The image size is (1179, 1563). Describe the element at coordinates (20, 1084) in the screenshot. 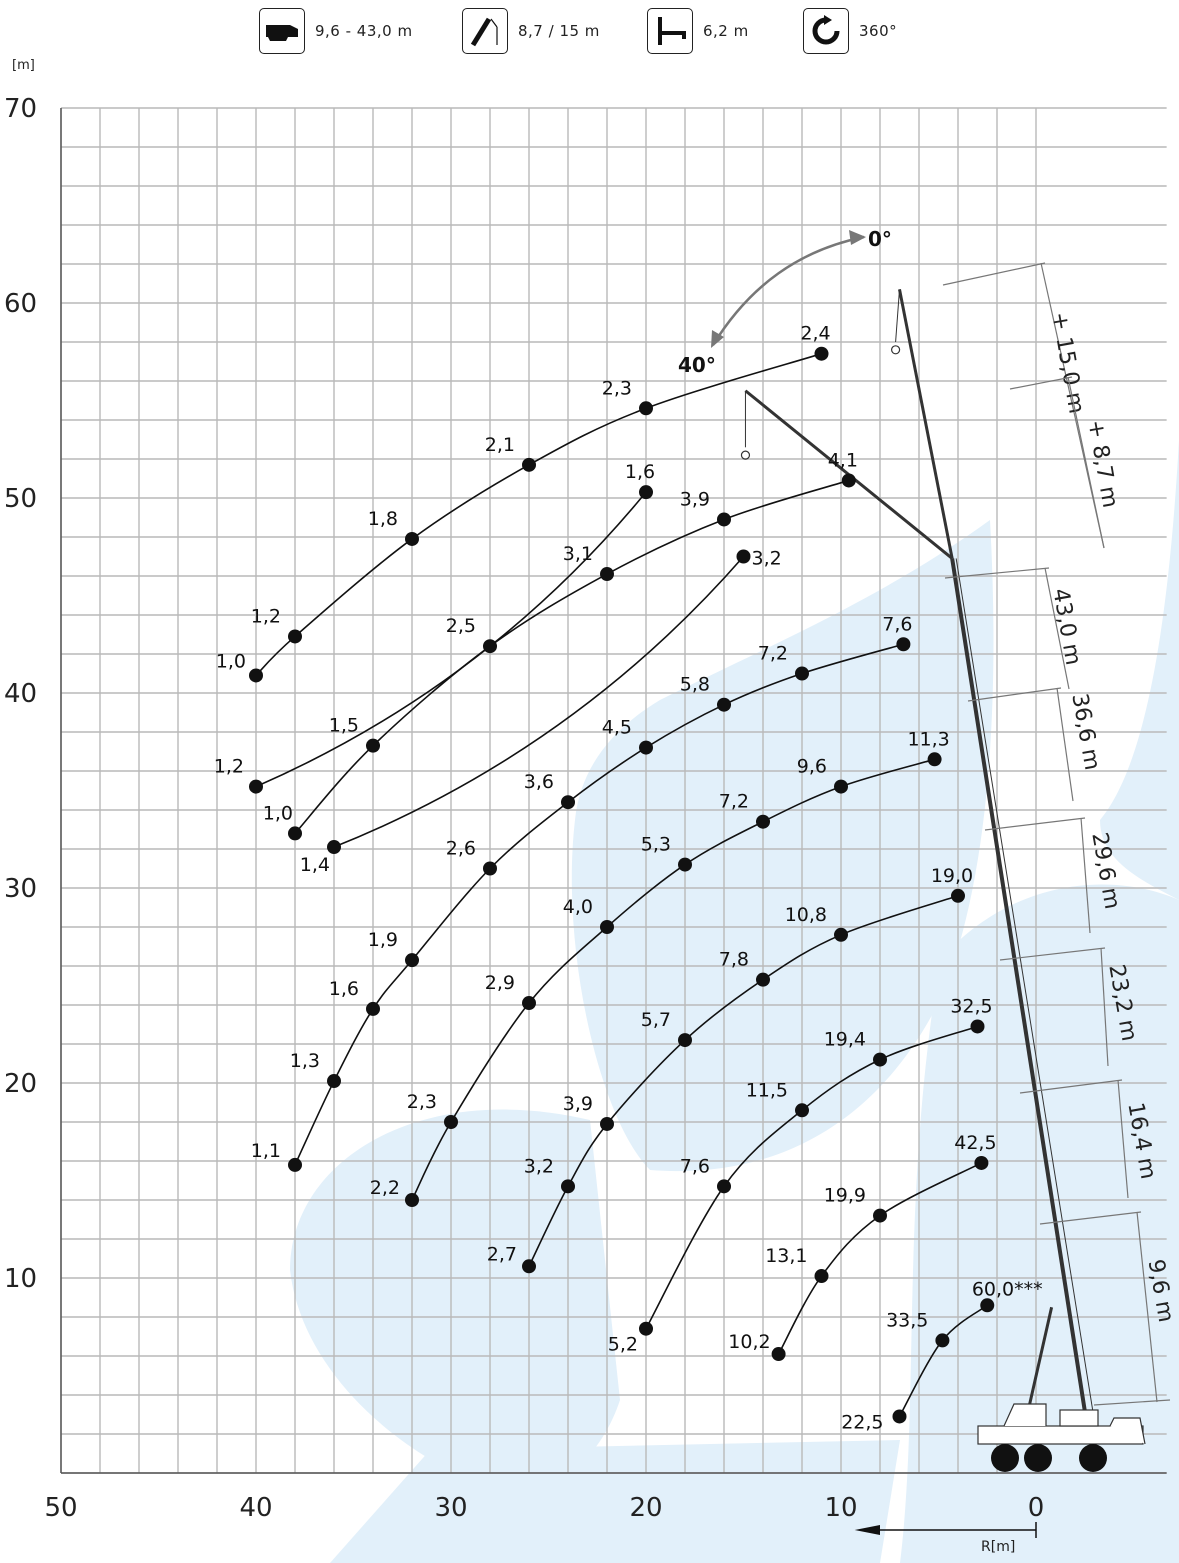

I see `y-tick-label: 20` at that location.